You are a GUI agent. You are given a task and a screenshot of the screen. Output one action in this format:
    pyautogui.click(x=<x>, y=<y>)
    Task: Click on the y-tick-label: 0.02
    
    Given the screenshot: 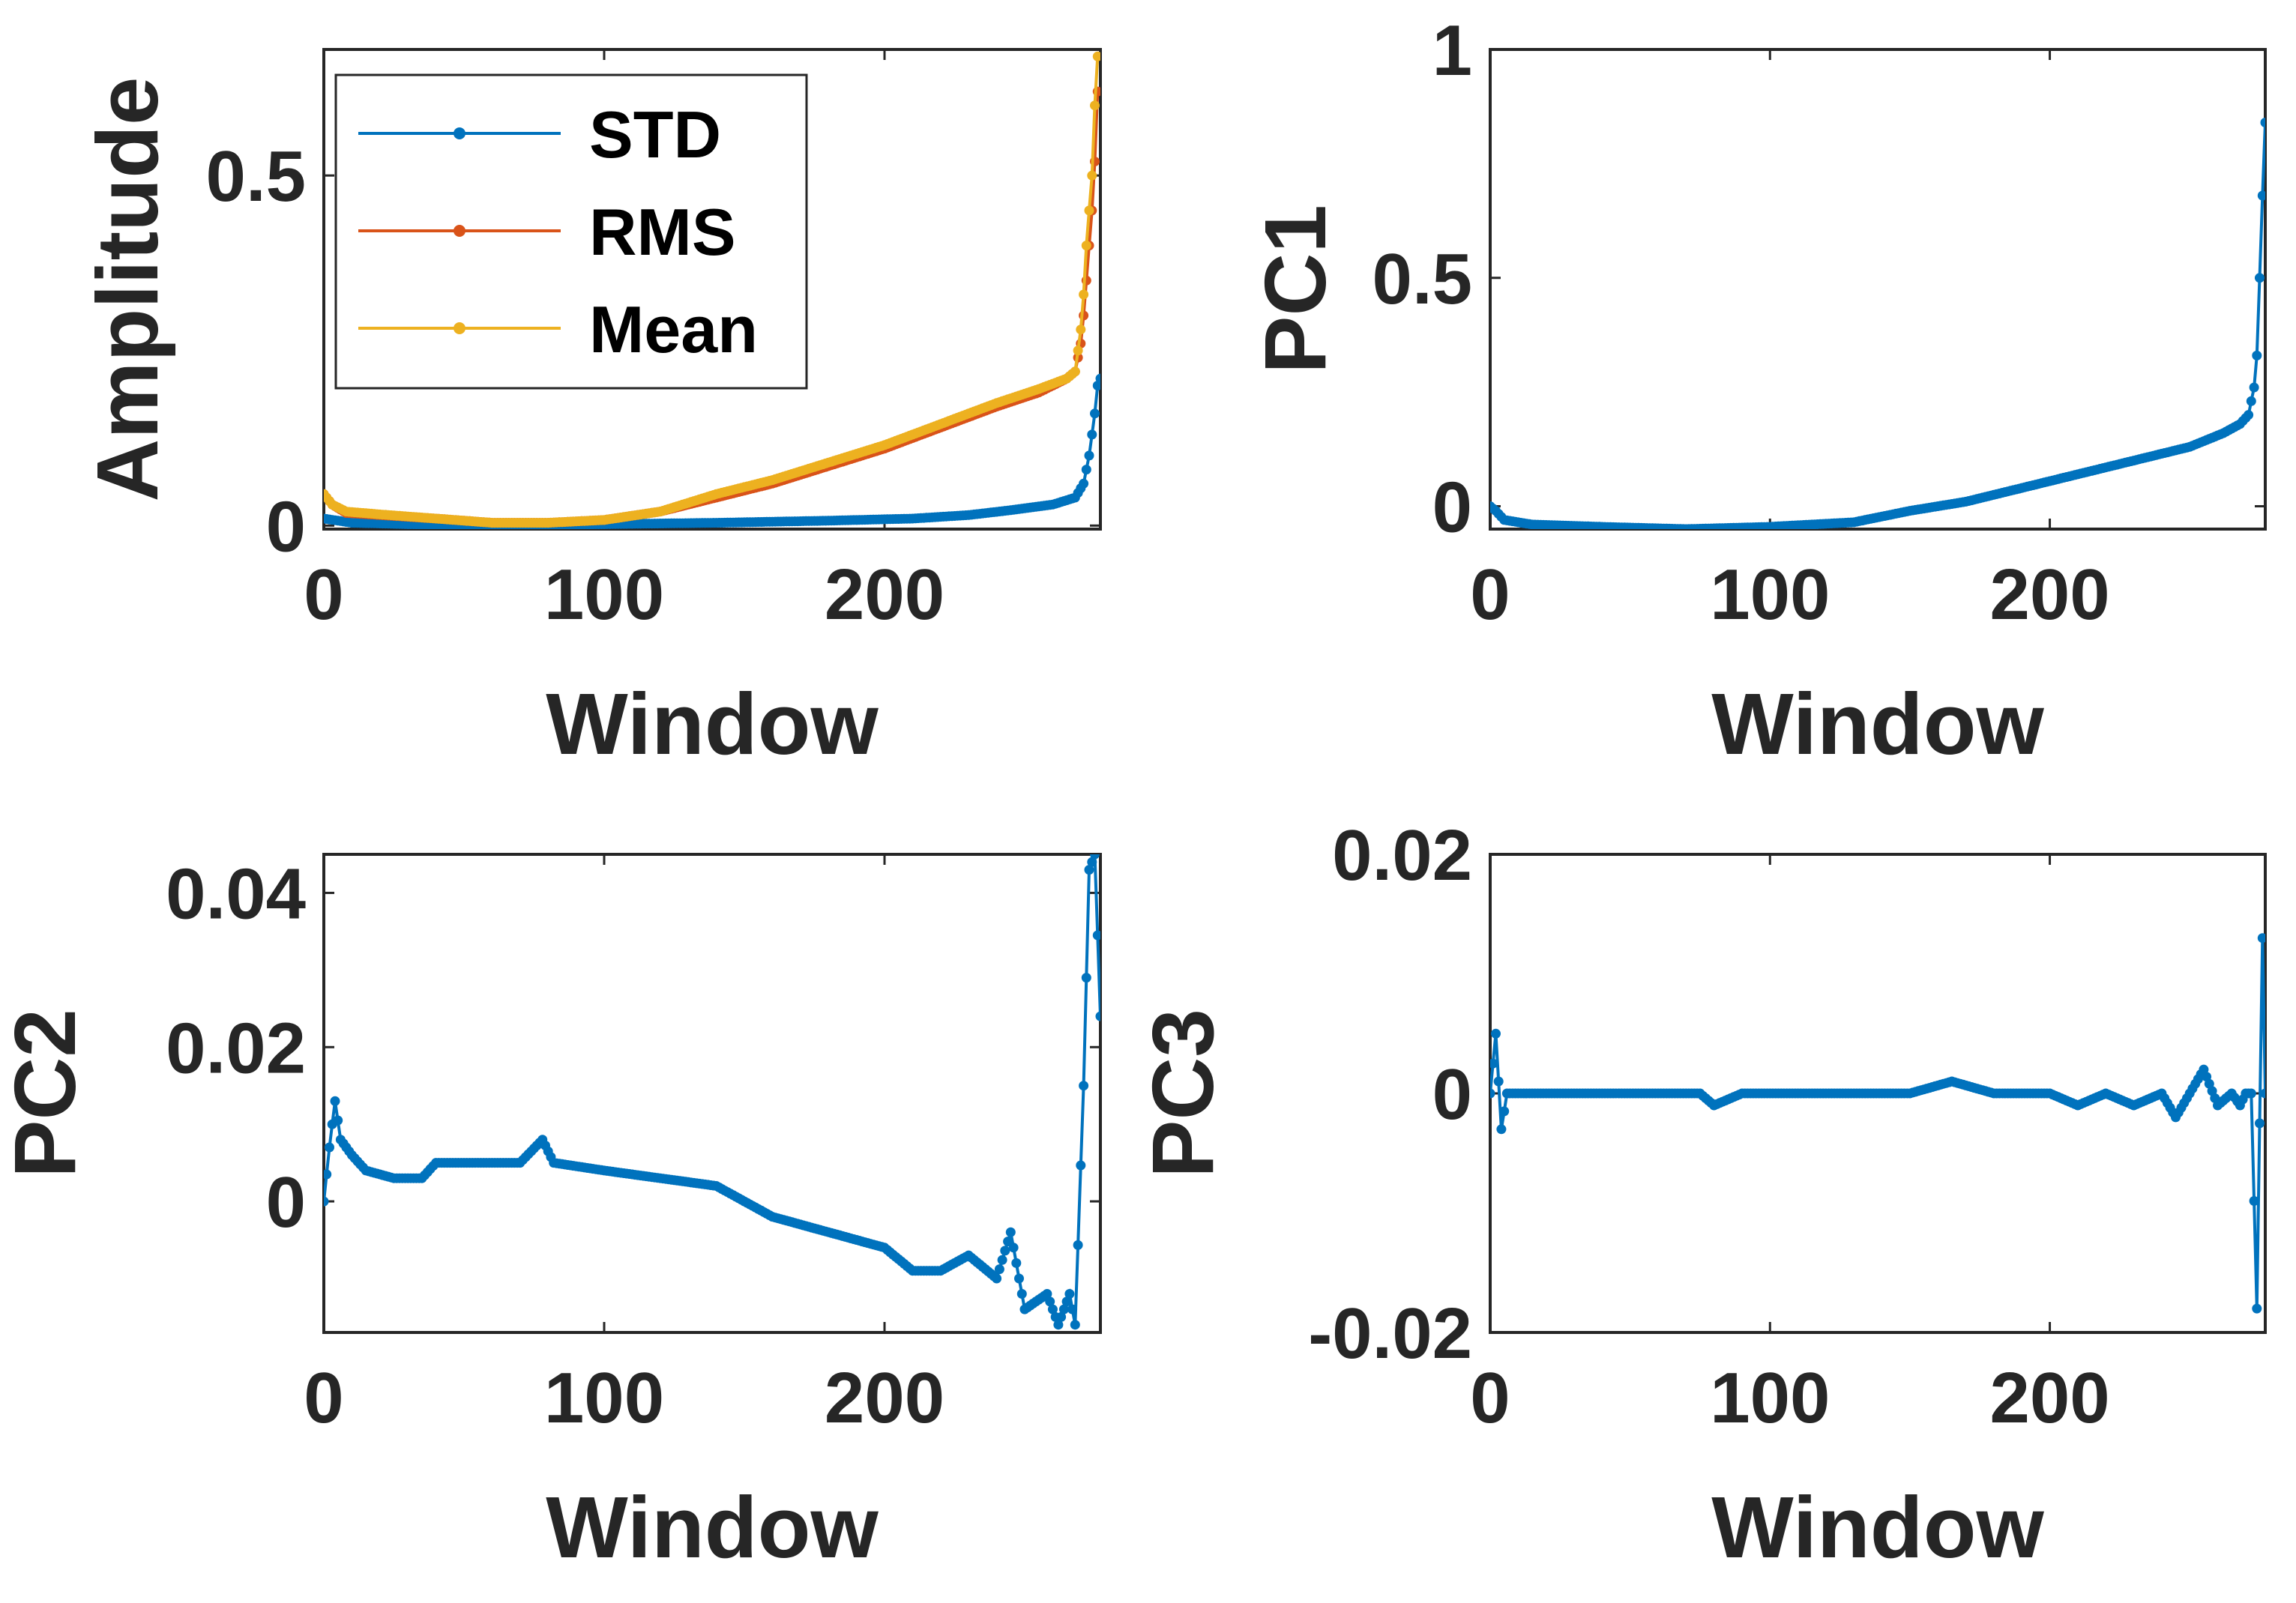 What is the action you would take?
    pyautogui.click(x=236, y=1048)
    